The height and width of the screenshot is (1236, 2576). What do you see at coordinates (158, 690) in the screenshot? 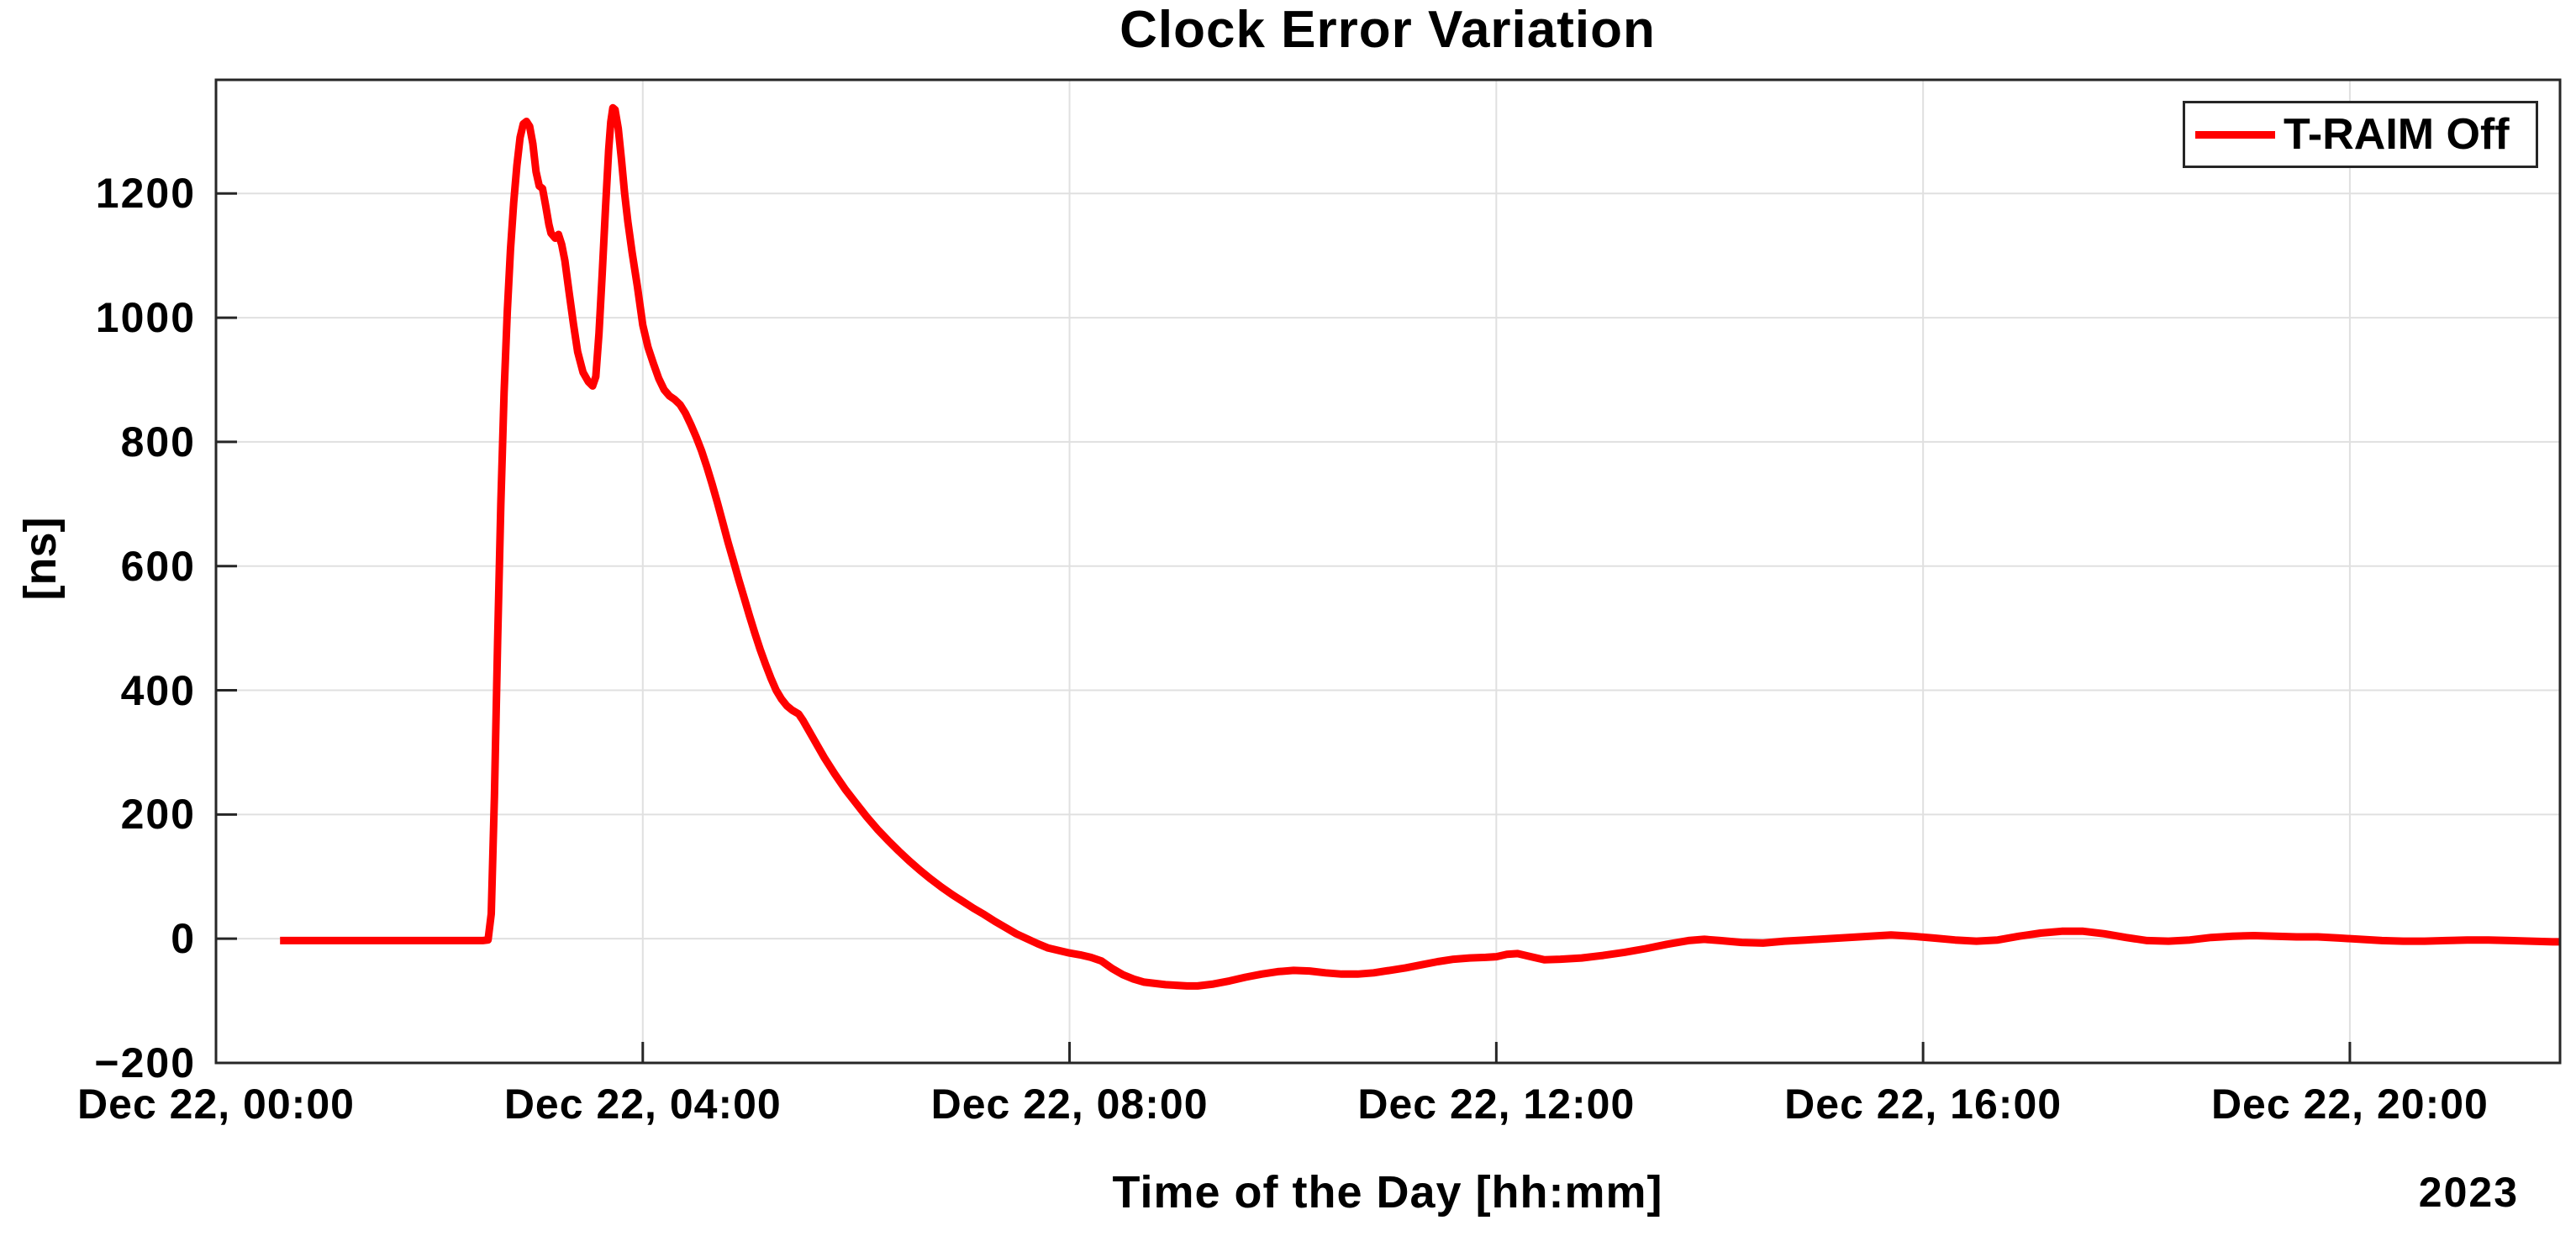
I see `y-tick-label: 400` at bounding box center [158, 690].